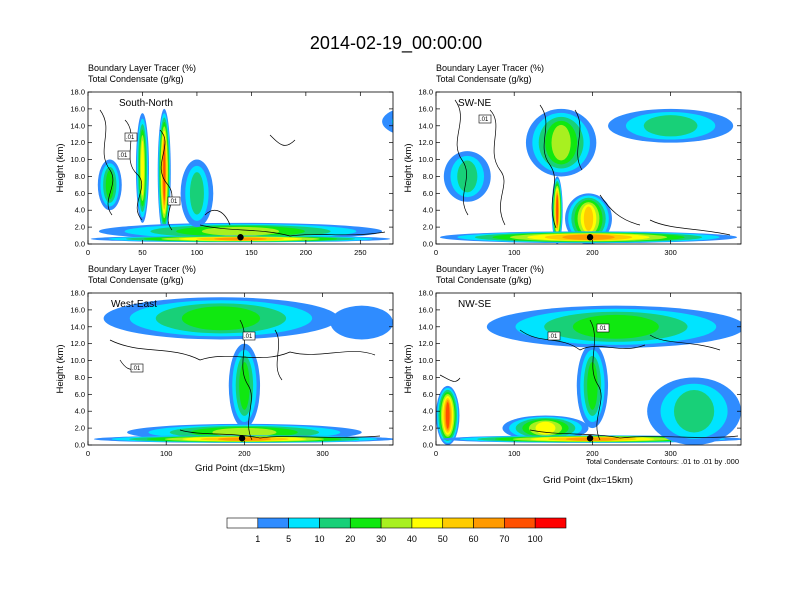 Image resolution: width=792 pixels, height=612 pixels. I want to click on colorbar-tick-label: 60, so click(474, 539).